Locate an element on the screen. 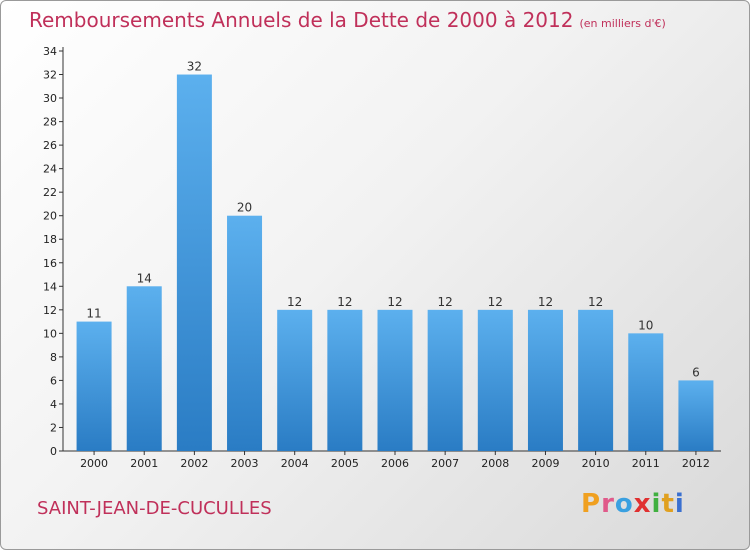 The width and height of the screenshot is (750, 550). logo-letter: r is located at coordinates (608, 504).